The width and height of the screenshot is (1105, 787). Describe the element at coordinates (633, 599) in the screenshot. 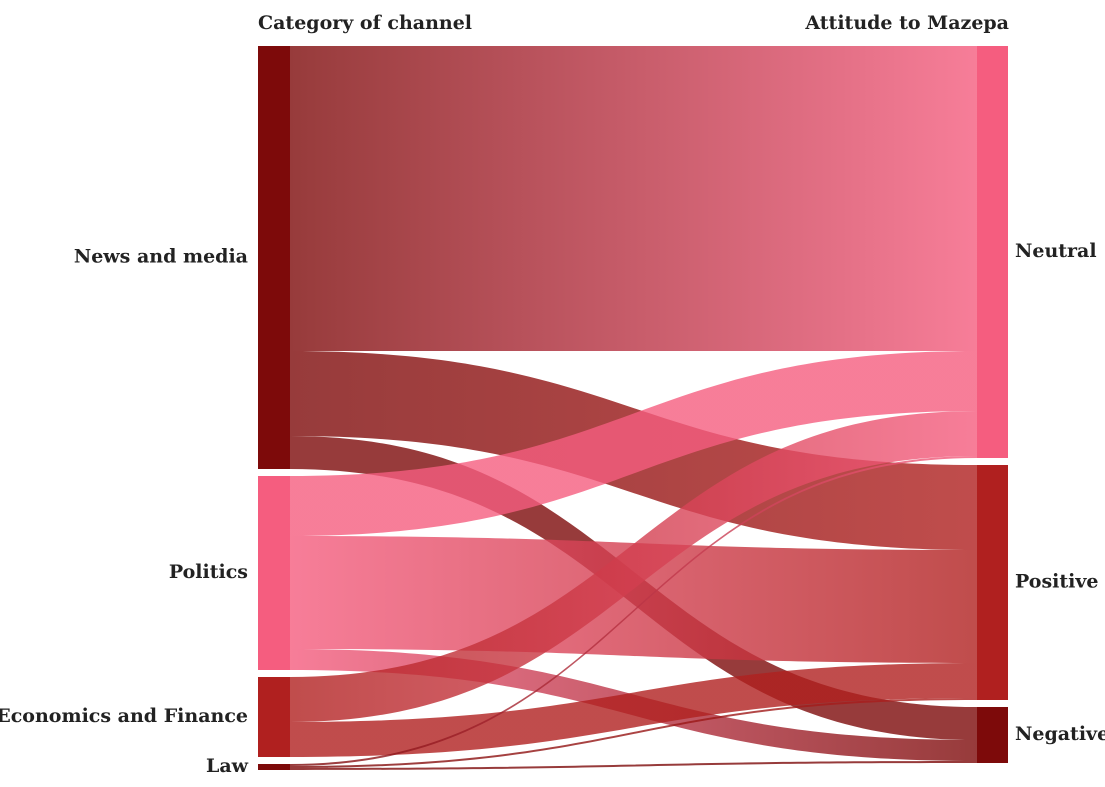

I see `flow-politics-to-positive` at that location.